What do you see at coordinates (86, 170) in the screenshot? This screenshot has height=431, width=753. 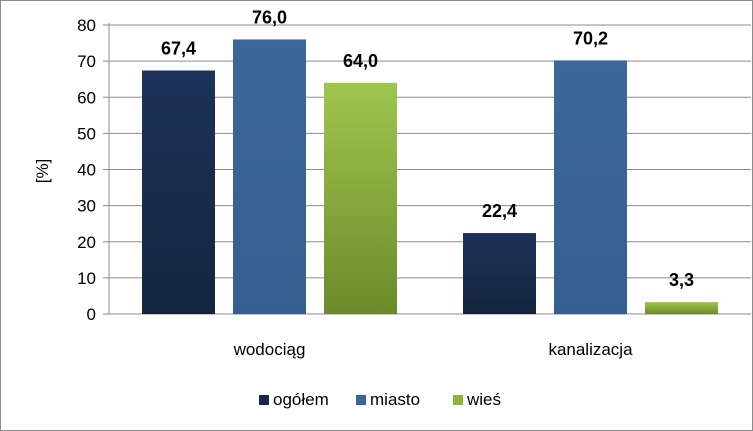 I see `y-tick-label: 40` at bounding box center [86, 170].